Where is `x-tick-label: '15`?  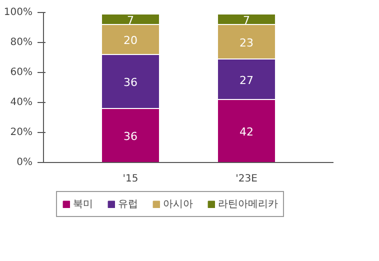
x-tick-label: '15 is located at coordinates (130, 179).